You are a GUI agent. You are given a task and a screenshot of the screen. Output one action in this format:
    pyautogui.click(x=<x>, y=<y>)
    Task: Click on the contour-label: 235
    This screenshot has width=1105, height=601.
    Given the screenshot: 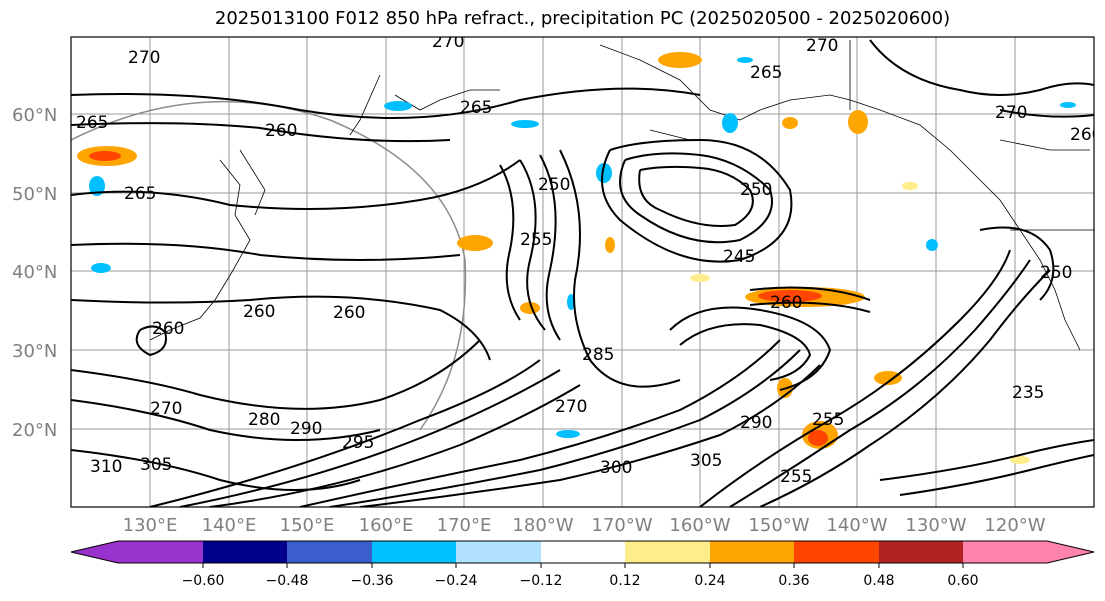 What is the action you would take?
    pyautogui.click(x=1028, y=393)
    